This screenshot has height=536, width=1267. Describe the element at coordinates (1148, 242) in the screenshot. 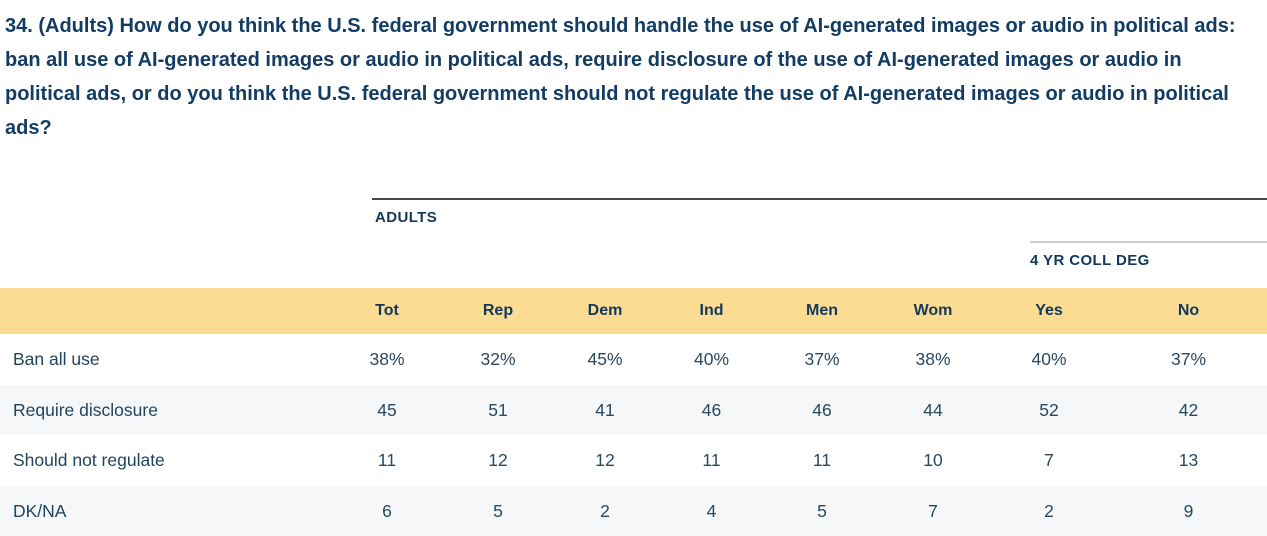

I see `coll-deg-group-divider` at that location.